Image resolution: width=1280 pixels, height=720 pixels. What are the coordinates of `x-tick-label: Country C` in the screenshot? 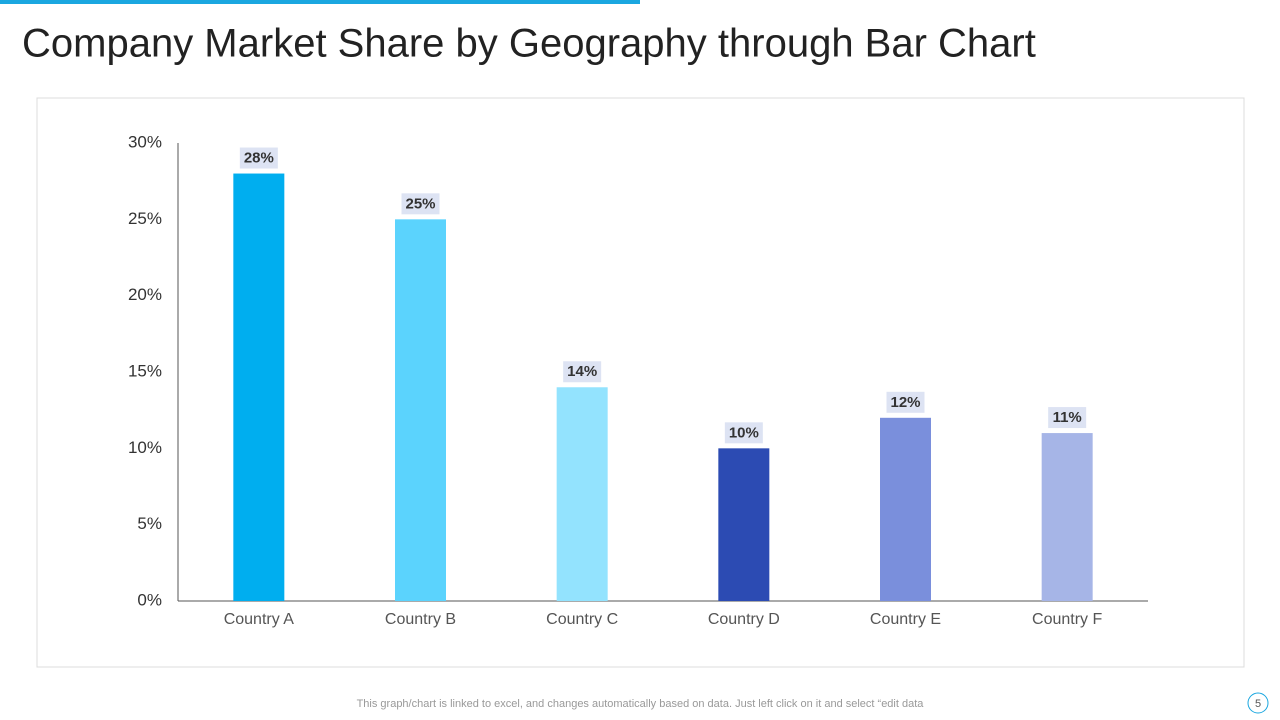 It's located at (582, 619).